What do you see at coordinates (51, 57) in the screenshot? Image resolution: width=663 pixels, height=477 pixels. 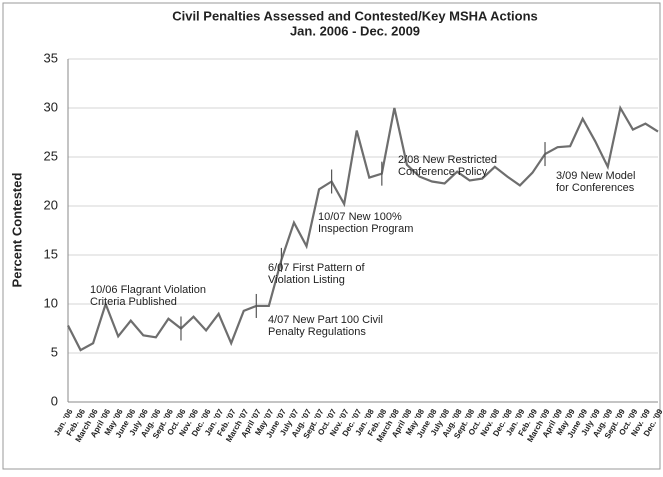 I see `y-tick-label: 35` at bounding box center [51, 57].